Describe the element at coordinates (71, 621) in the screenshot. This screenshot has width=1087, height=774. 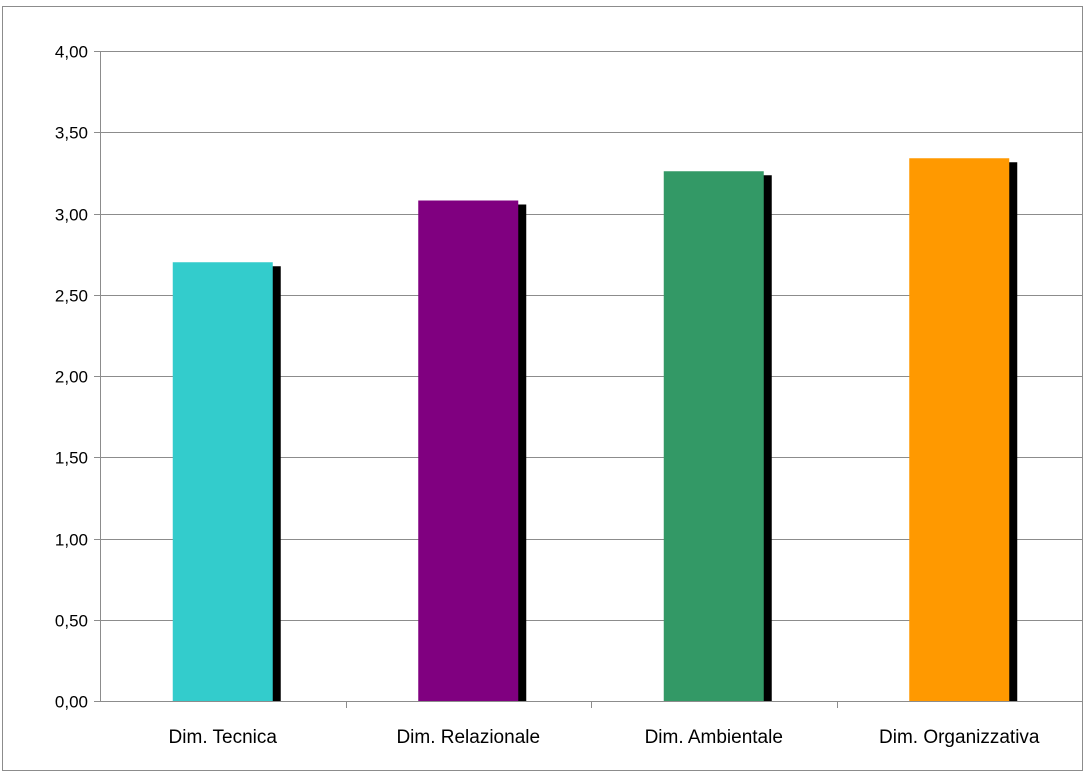
I see `y-tick-label: 0,50` at that location.